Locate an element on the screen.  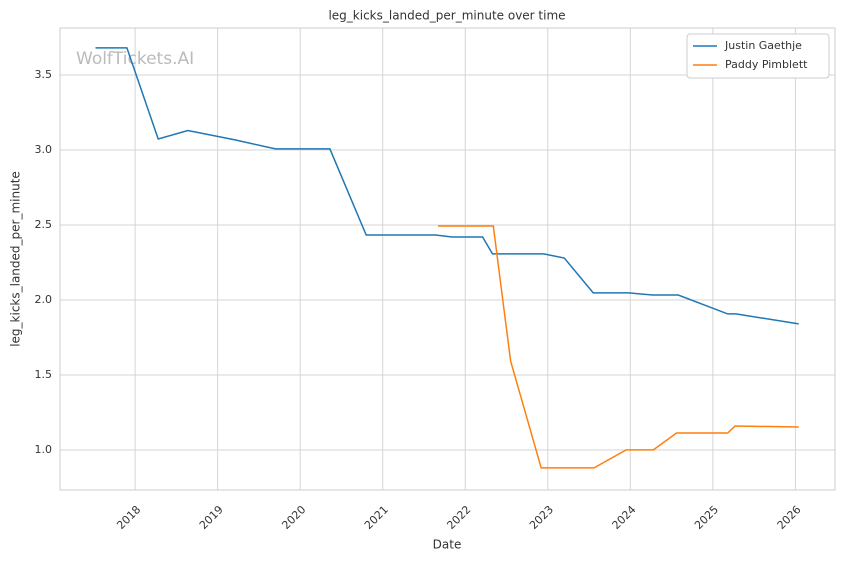
y-tick-label: 2.5 is located at coordinates (44, 224).